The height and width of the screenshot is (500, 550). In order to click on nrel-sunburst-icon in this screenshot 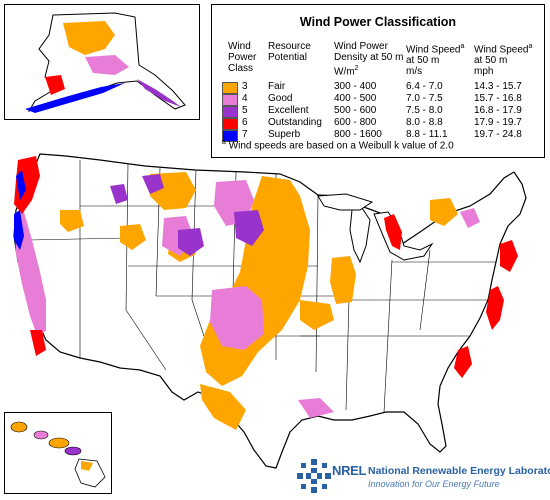, I will do `click(314, 476)`.